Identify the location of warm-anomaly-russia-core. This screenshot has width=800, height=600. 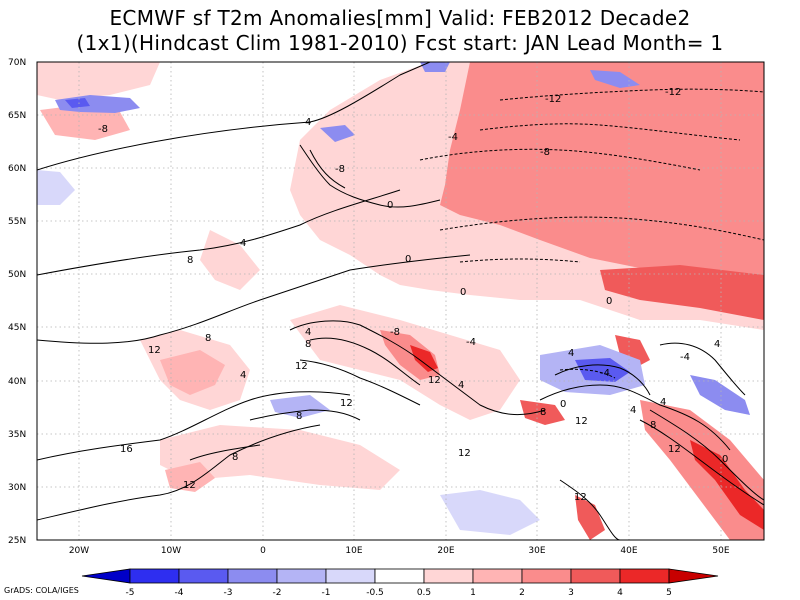
(602, 171).